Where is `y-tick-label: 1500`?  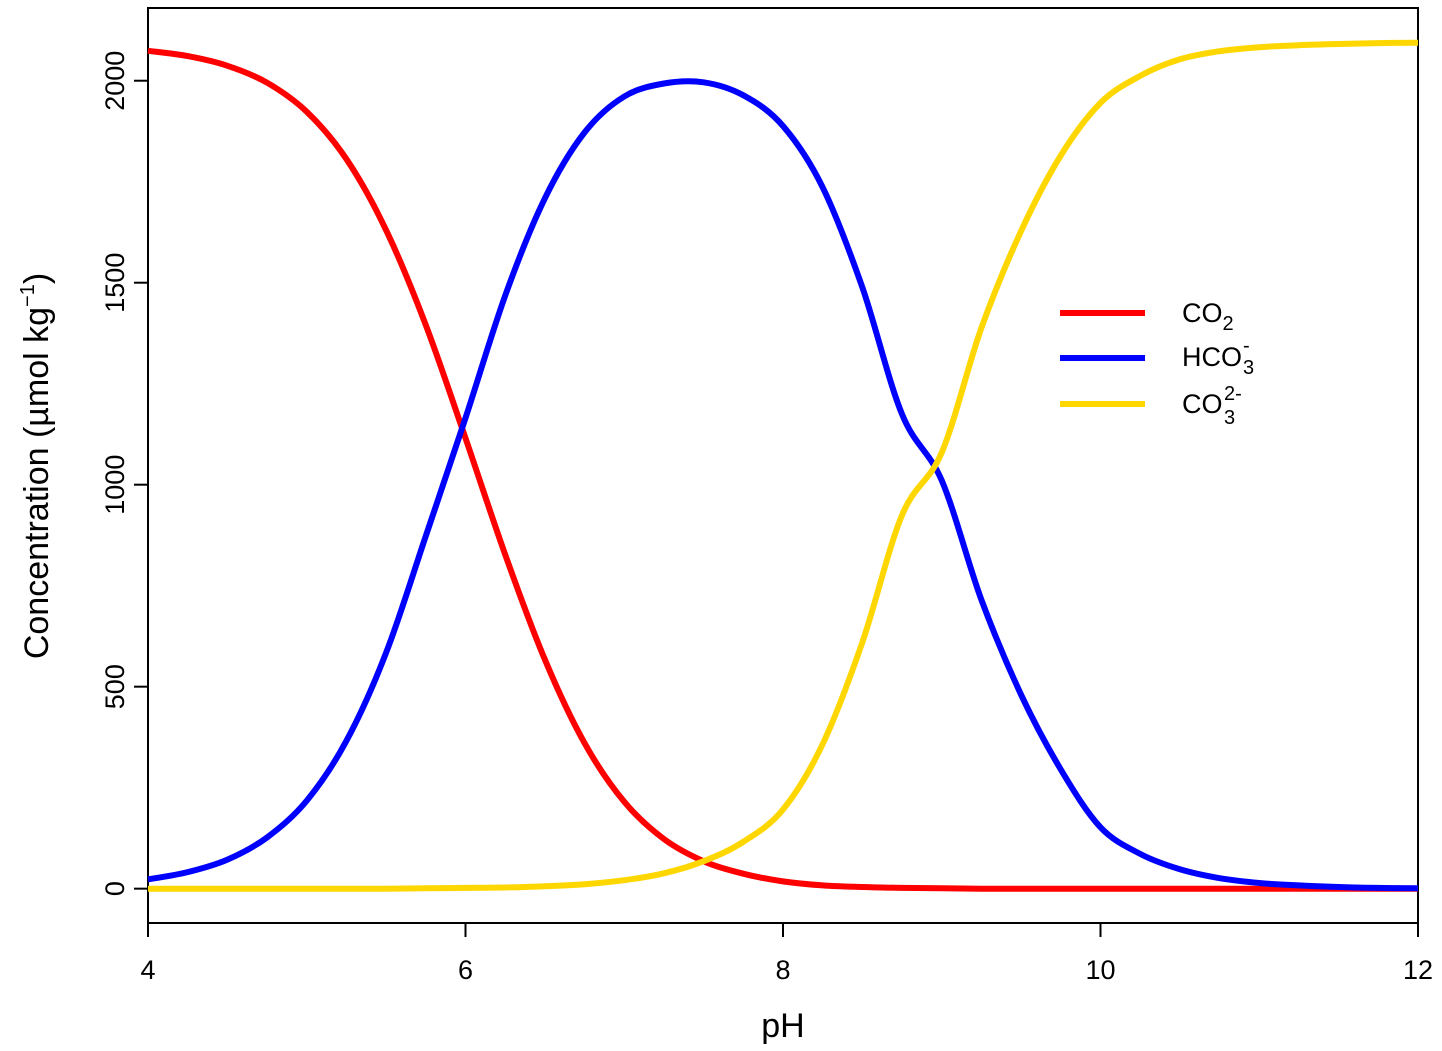
y-tick-label: 1500 is located at coordinates (115, 283).